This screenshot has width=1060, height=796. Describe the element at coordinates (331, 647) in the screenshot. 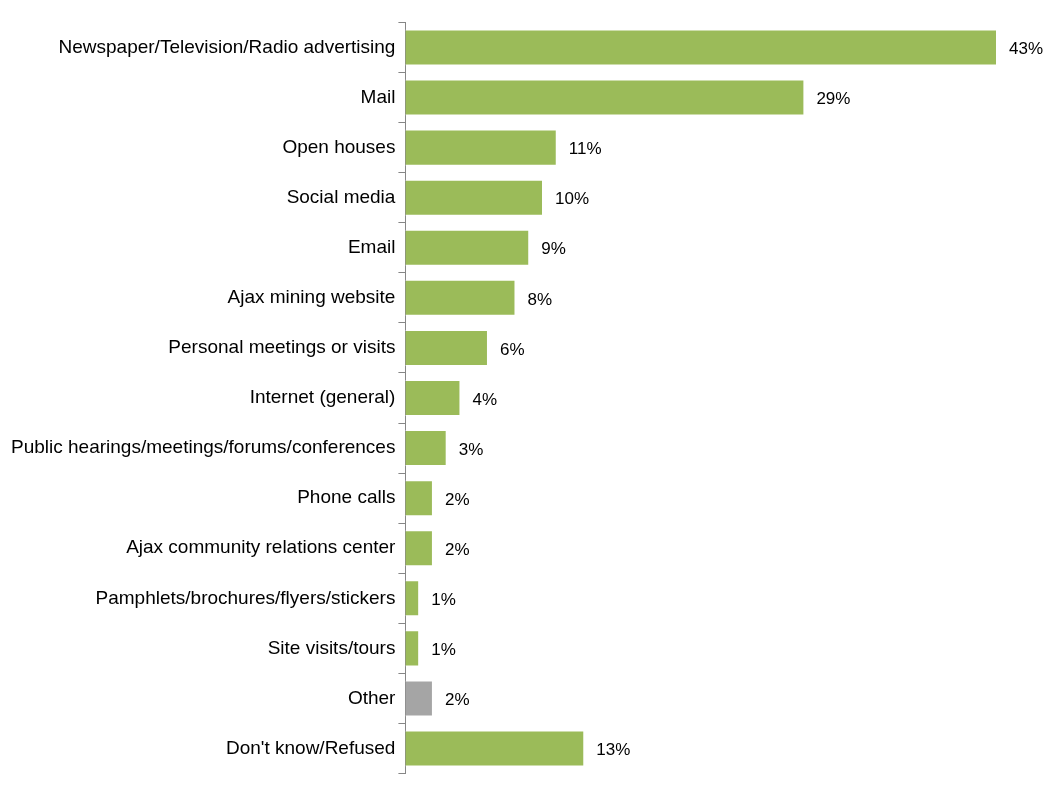

I see `y-tick-label: Site visits/tours` at that location.